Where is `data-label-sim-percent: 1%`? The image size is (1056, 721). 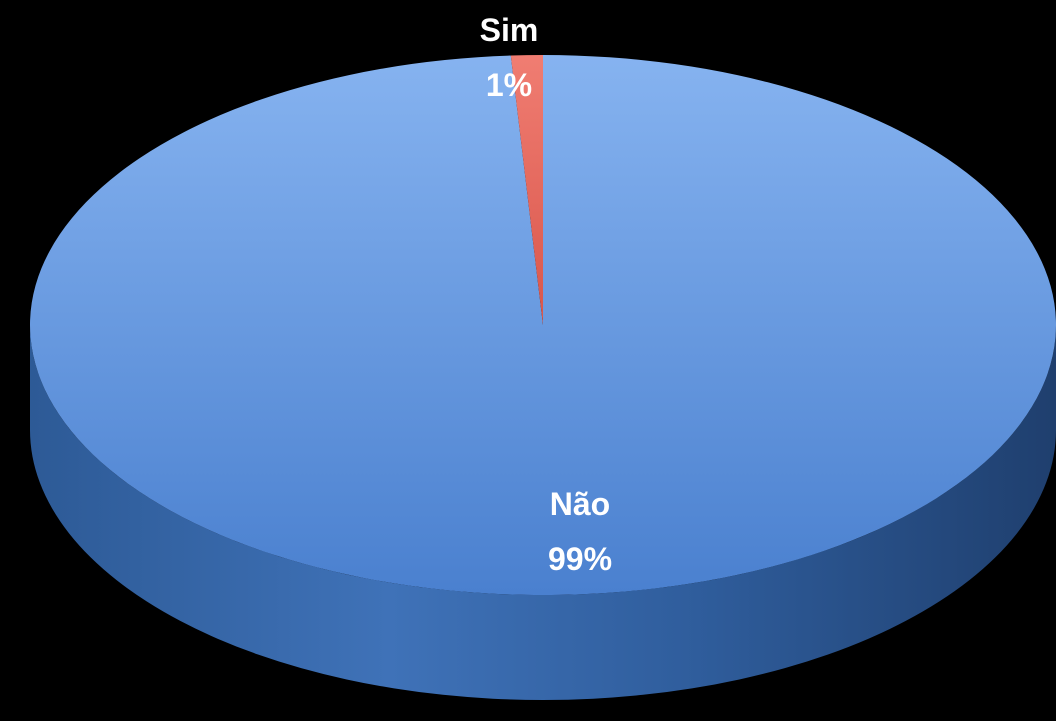
data-label-sim-percent: 1% is located at coordinates (509, 85).